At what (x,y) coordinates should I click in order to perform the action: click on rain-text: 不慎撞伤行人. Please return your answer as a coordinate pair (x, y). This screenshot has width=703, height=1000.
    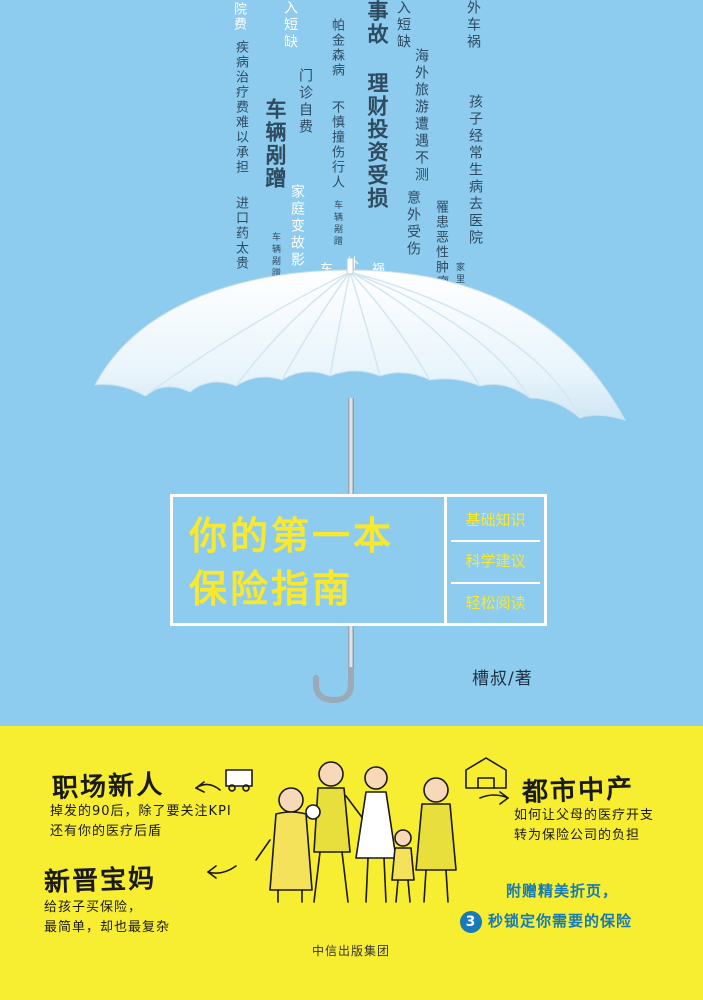
    Looking at the image, I should click on (336, 145).